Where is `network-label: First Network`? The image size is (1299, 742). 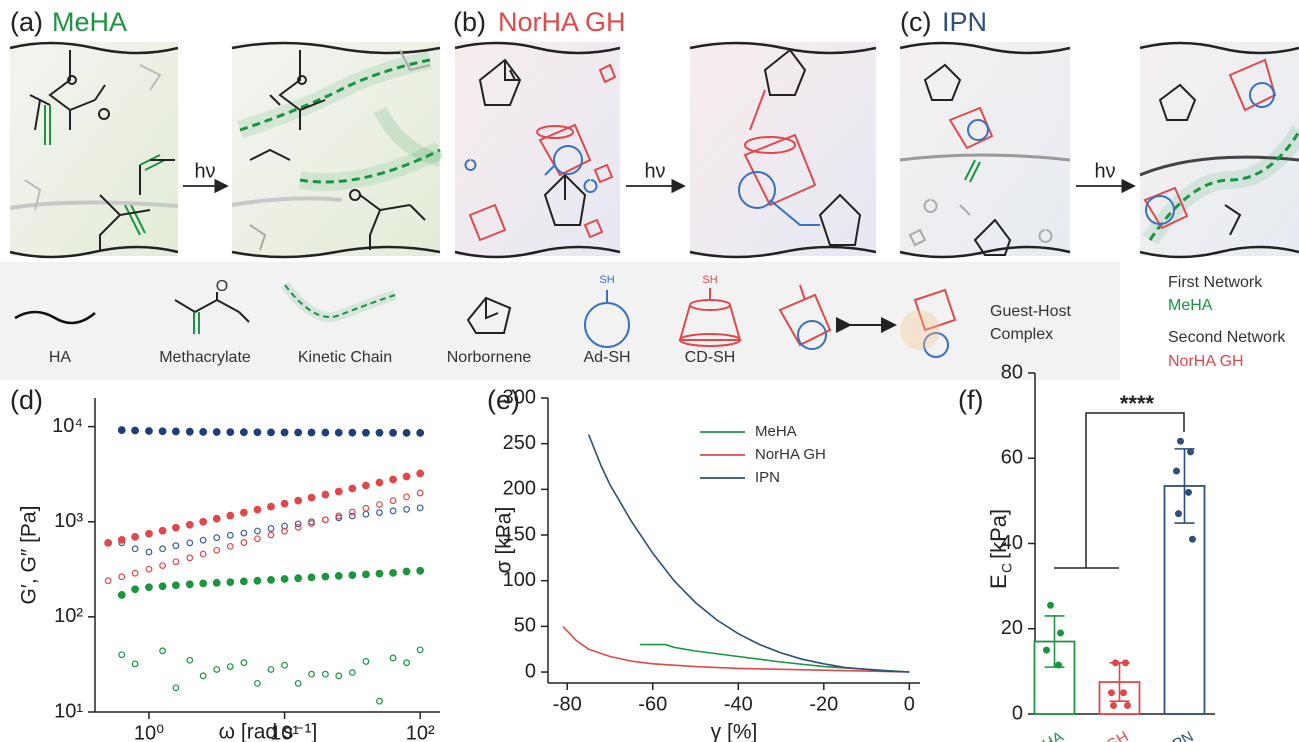
network-label: First Network is located at coordinates (1215, 282).